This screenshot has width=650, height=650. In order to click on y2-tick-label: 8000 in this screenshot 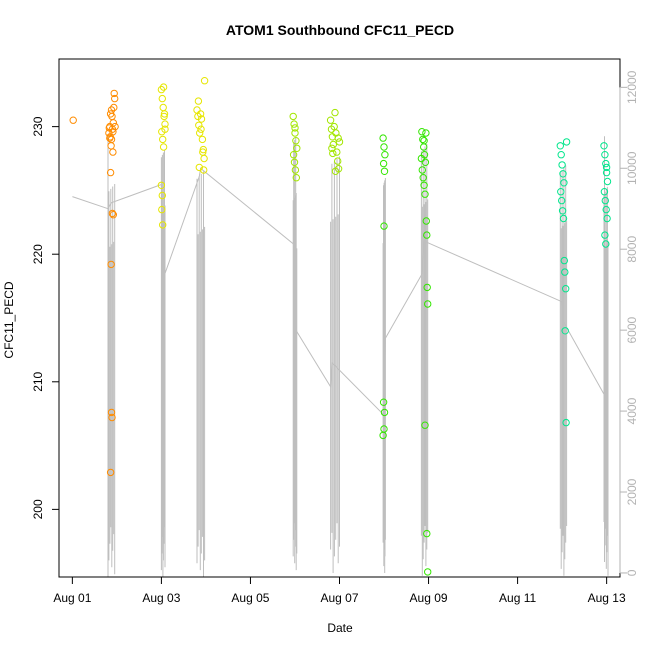, I will do `click(632, 249)`.